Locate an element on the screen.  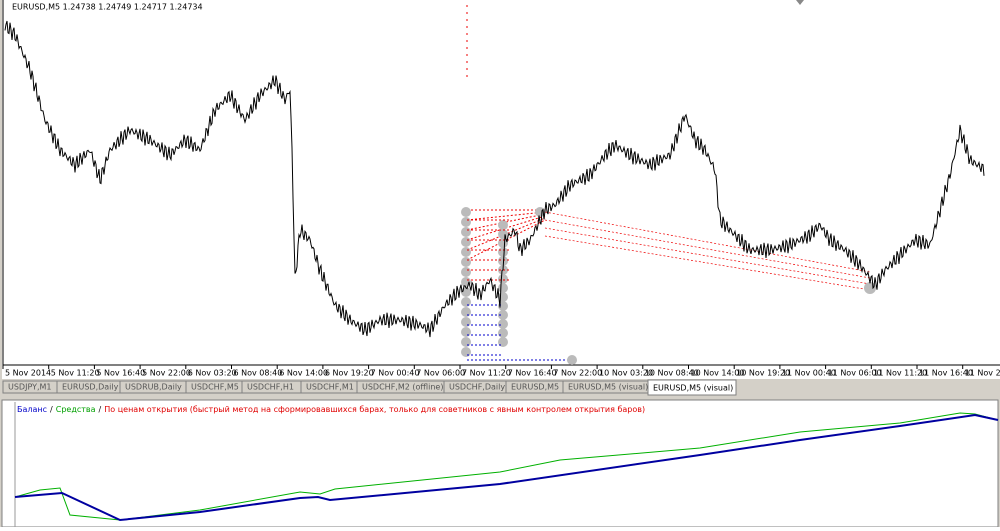
time-label: 7 Nov 22:00 is located at coordinates (577, 373).